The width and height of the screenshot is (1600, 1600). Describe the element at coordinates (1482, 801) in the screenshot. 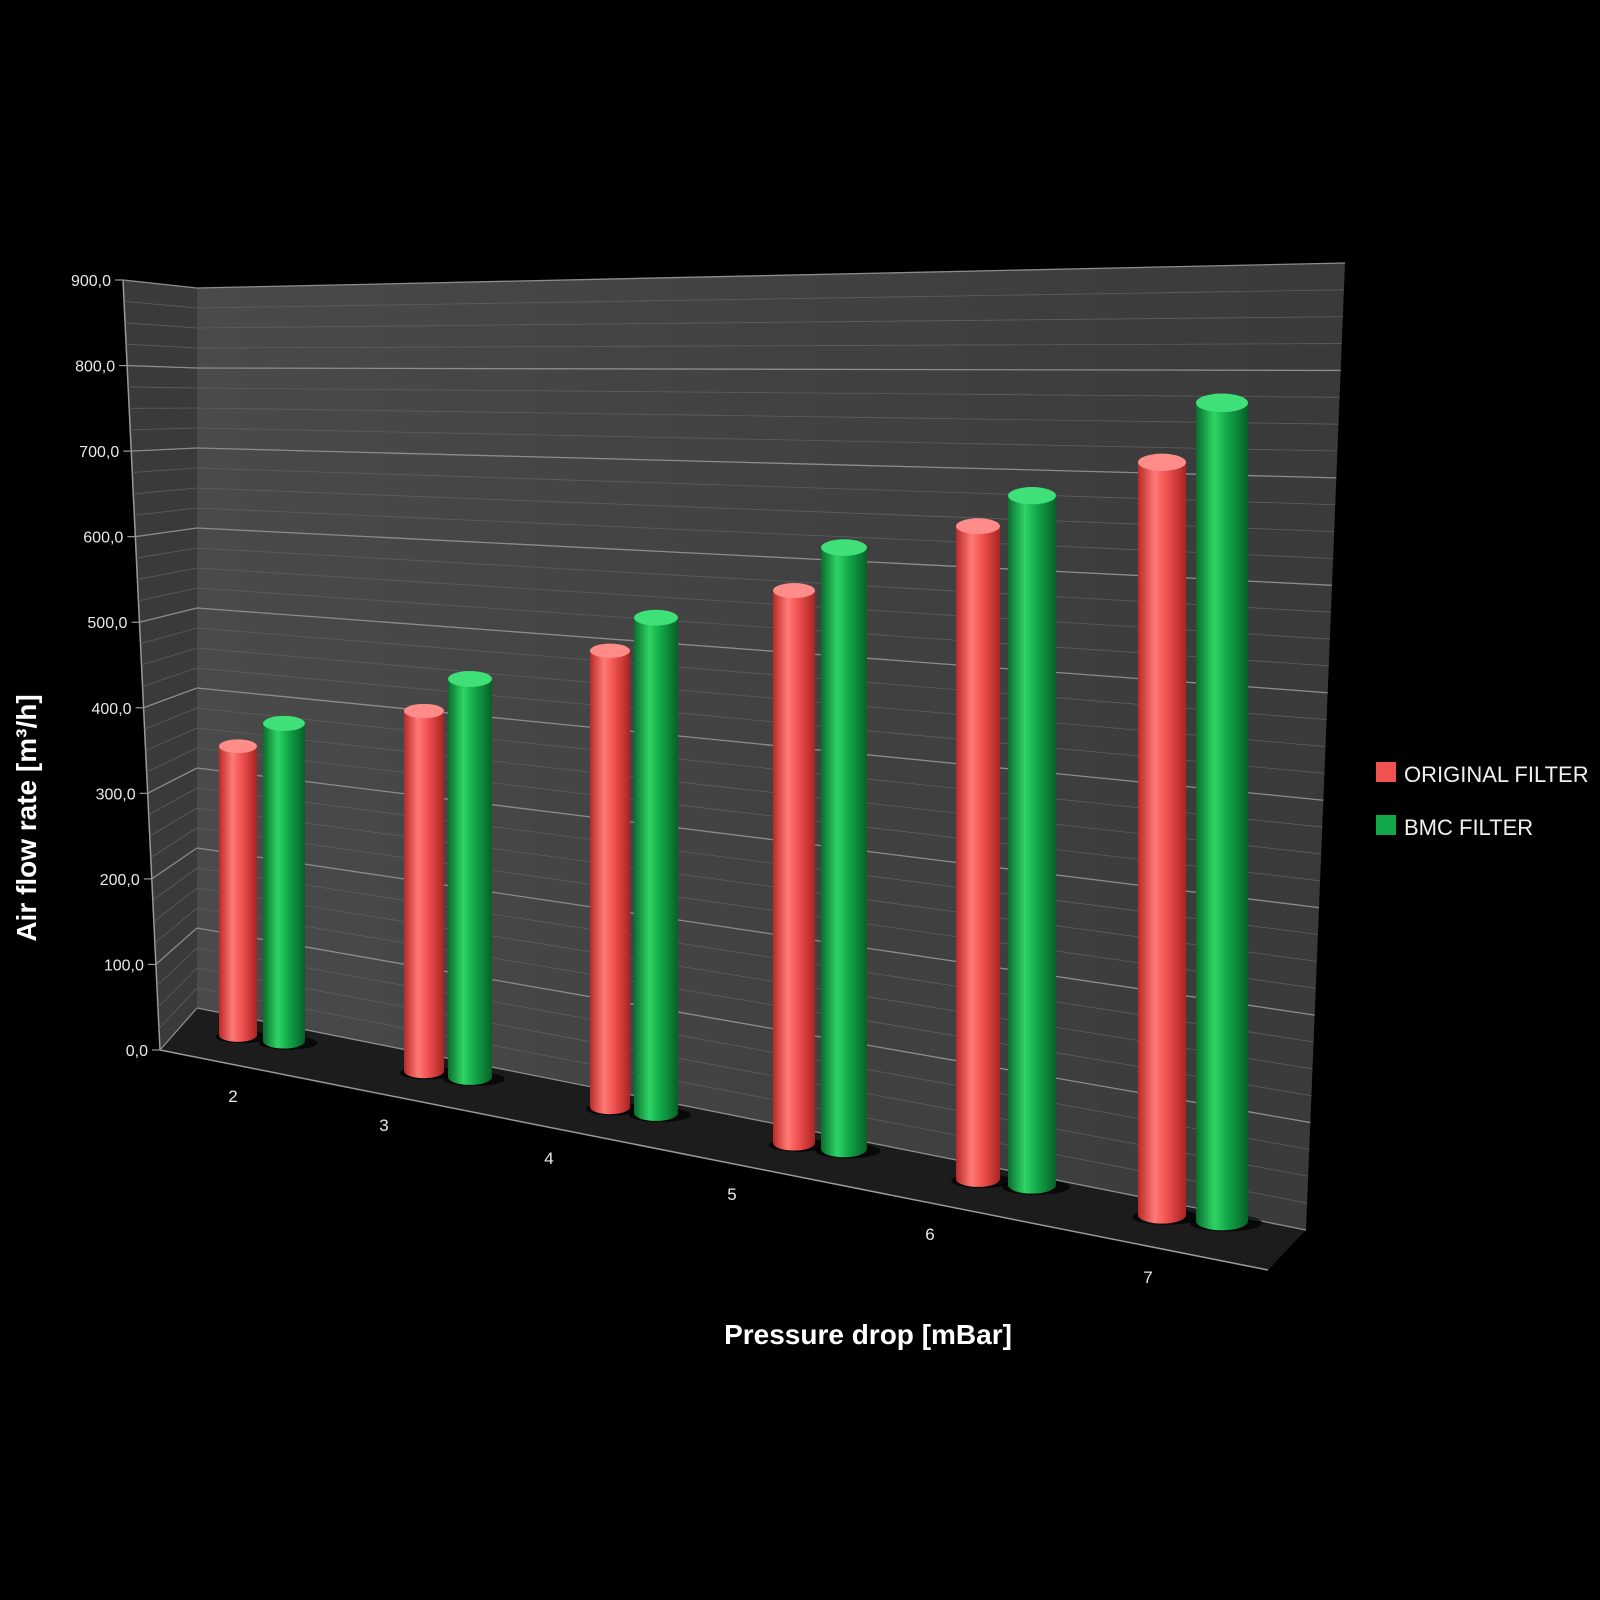

I see `legend: ORIGINAL FILTER BMC FILTER` at that location.